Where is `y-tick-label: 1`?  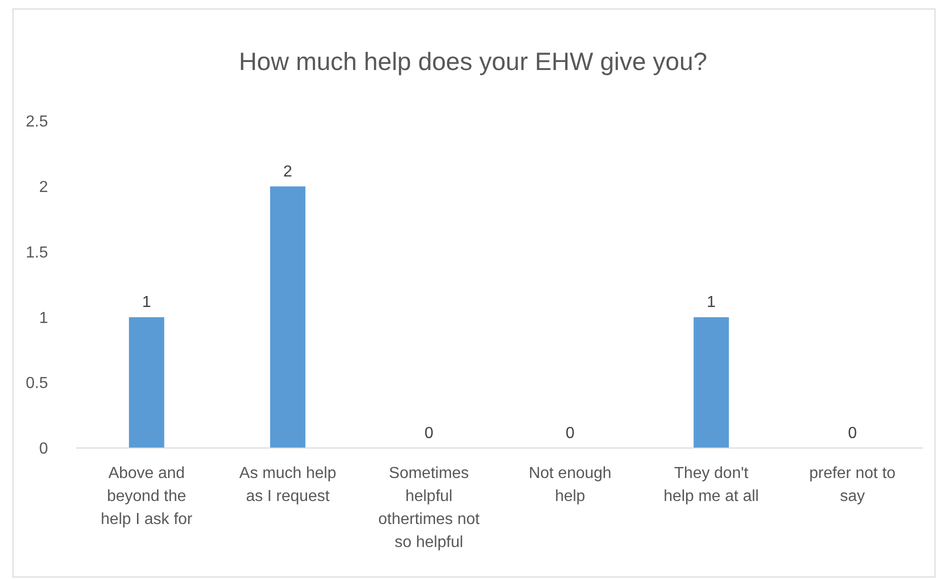 y-tick-label: 1 is located at coordinates (43, 318).